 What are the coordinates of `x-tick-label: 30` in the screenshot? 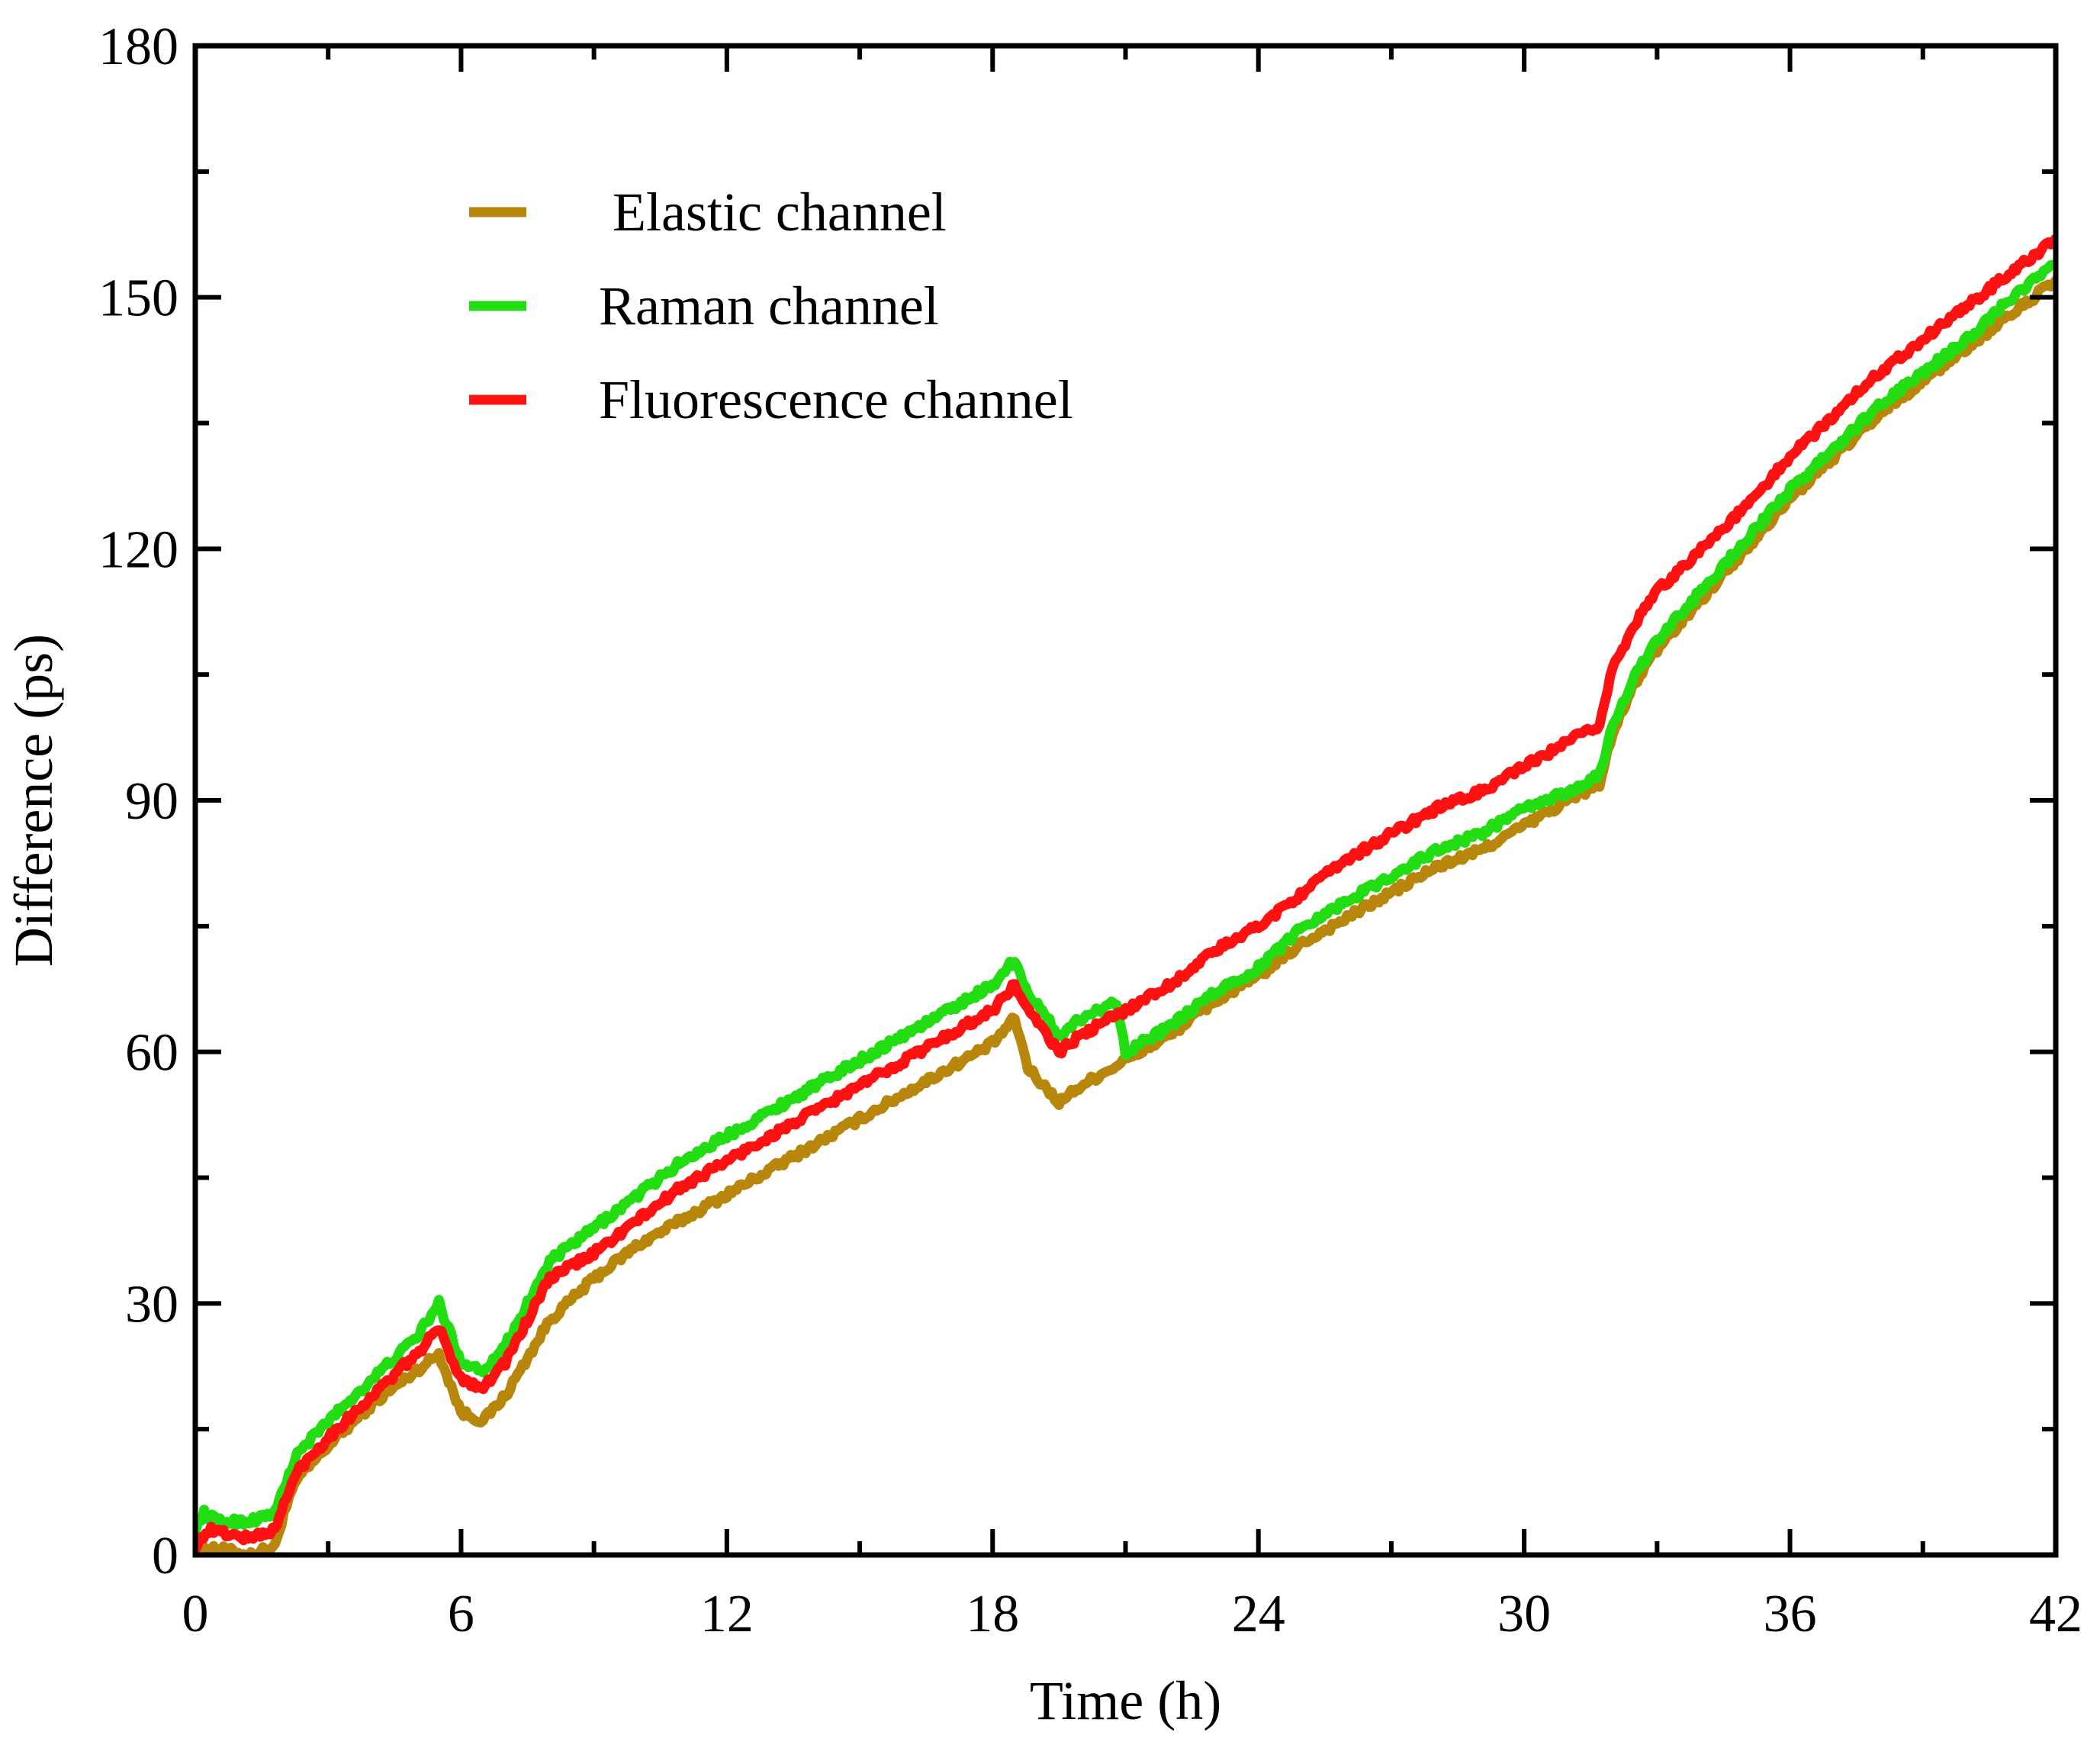 It's located at (1524, 1614).